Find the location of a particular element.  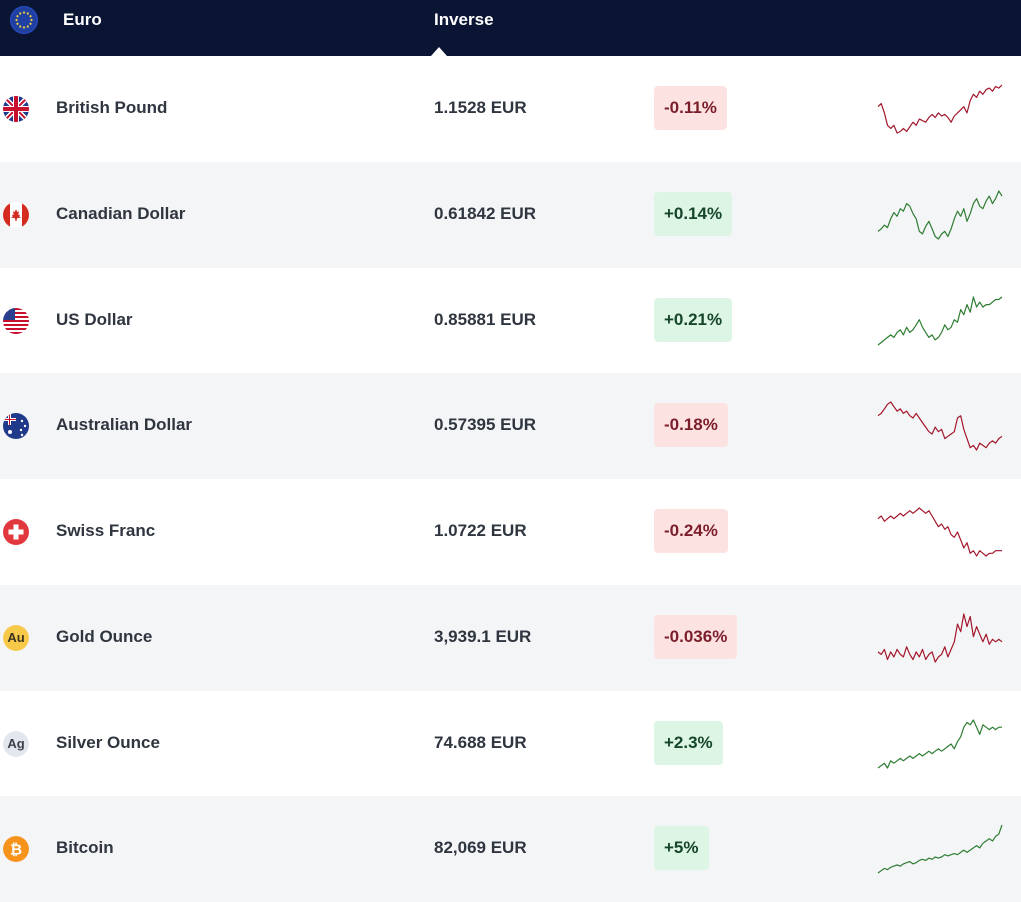

inverse-rate: 82,069 EUR is located at coordinates (480, 848).